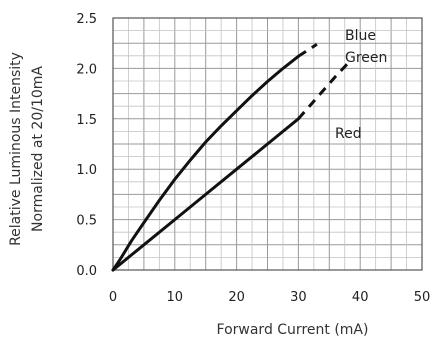 The image size is (433, 340). I want to click on series-label-green: Green, so click(366, 58).